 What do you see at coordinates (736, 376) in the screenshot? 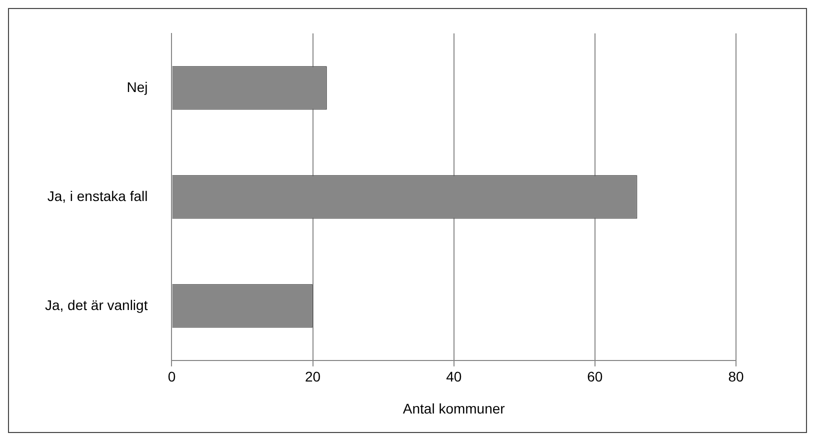
I see `x-tick-label: 80` at bounding box center [736, 376].